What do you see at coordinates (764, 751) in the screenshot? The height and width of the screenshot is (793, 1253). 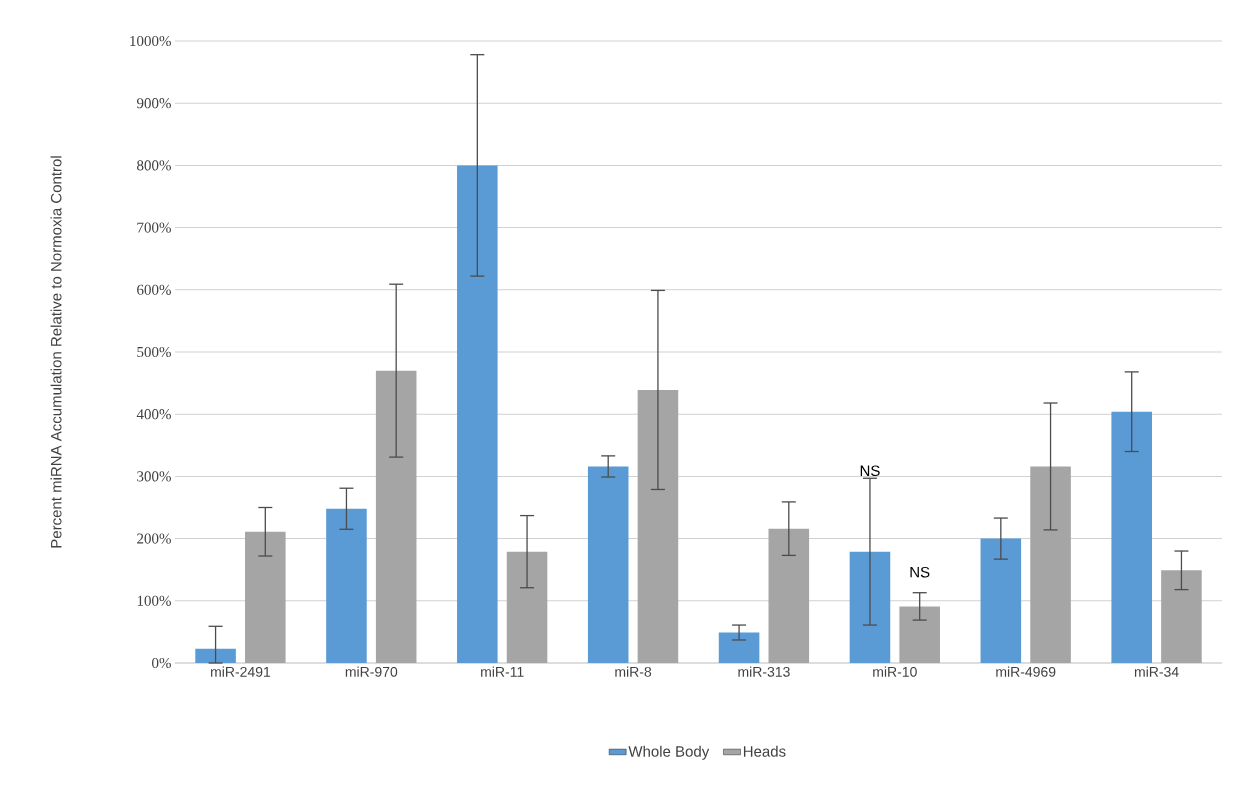 I see `legend-label: Heads` at bounding box center [764, 751].